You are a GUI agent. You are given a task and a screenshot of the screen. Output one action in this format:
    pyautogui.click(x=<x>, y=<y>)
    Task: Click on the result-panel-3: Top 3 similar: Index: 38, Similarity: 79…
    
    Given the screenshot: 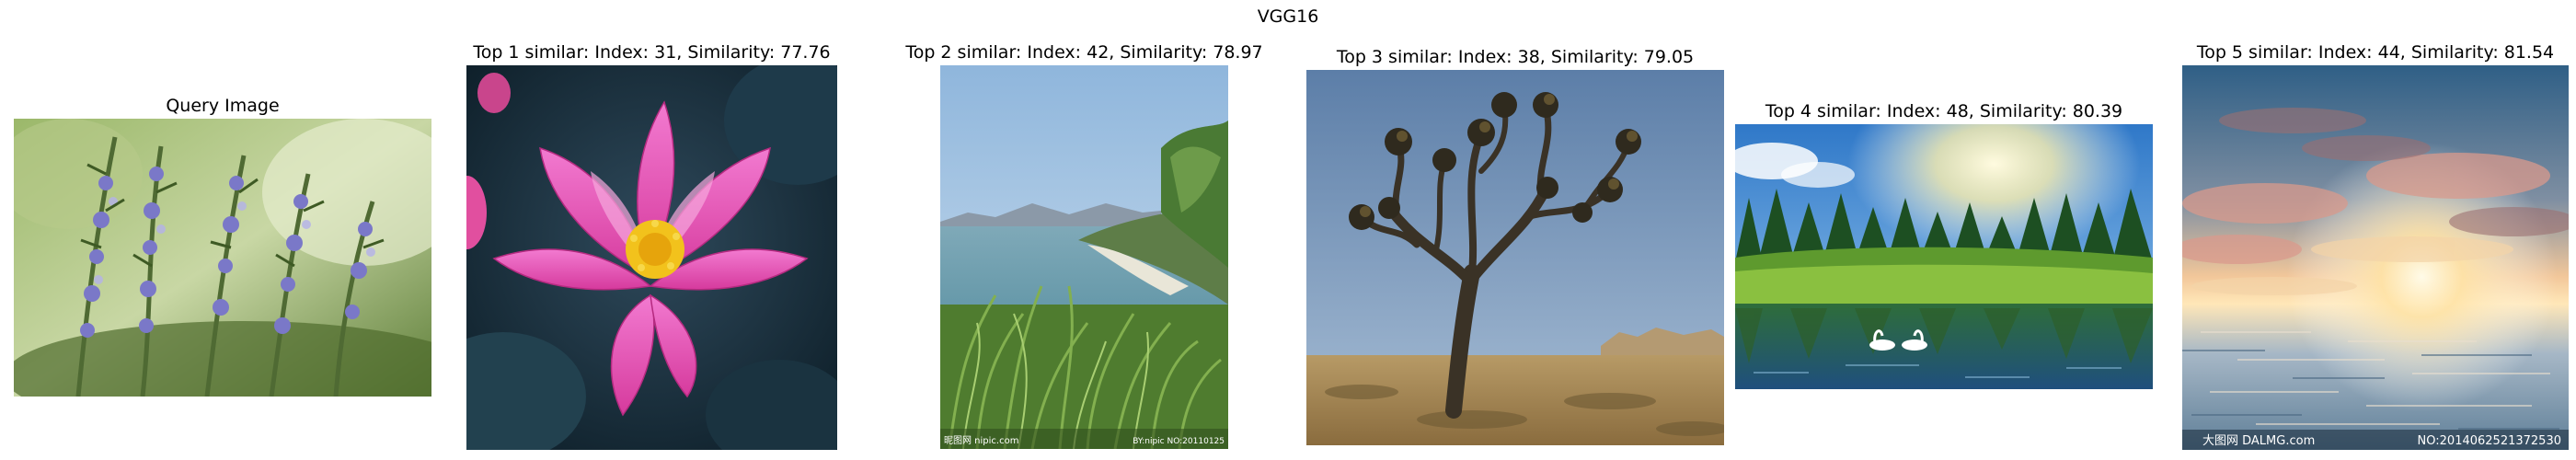 What is the action you would take?
    pyautogui.click(x=1515, y=246)
    